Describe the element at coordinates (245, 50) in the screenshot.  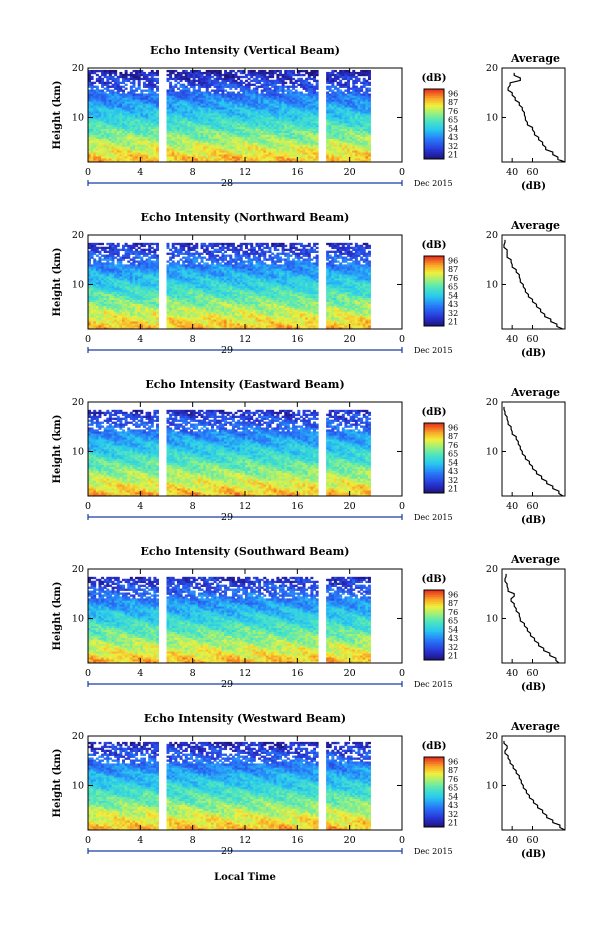
I see `panel-title: Echo Intensity (Vertical Beam)` at that location.